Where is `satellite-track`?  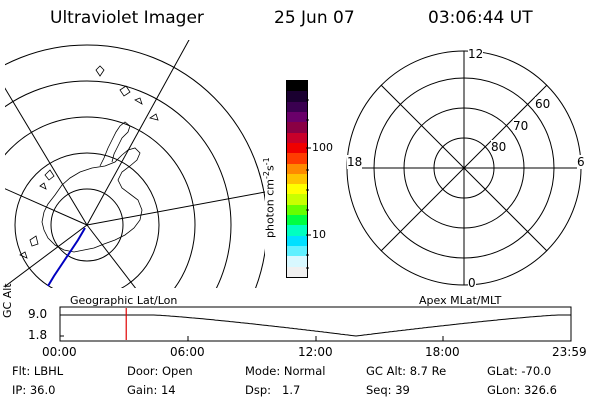
satellite-track is located at coordinates (66, 257).